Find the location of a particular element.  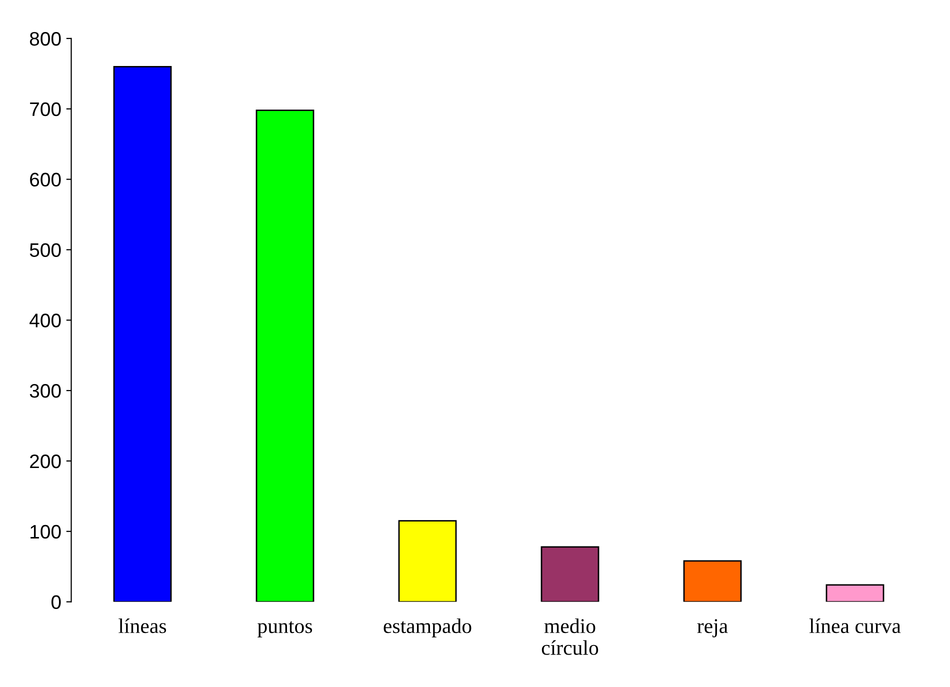

x-tick-label: puntos is located at coordinates (285, 629).